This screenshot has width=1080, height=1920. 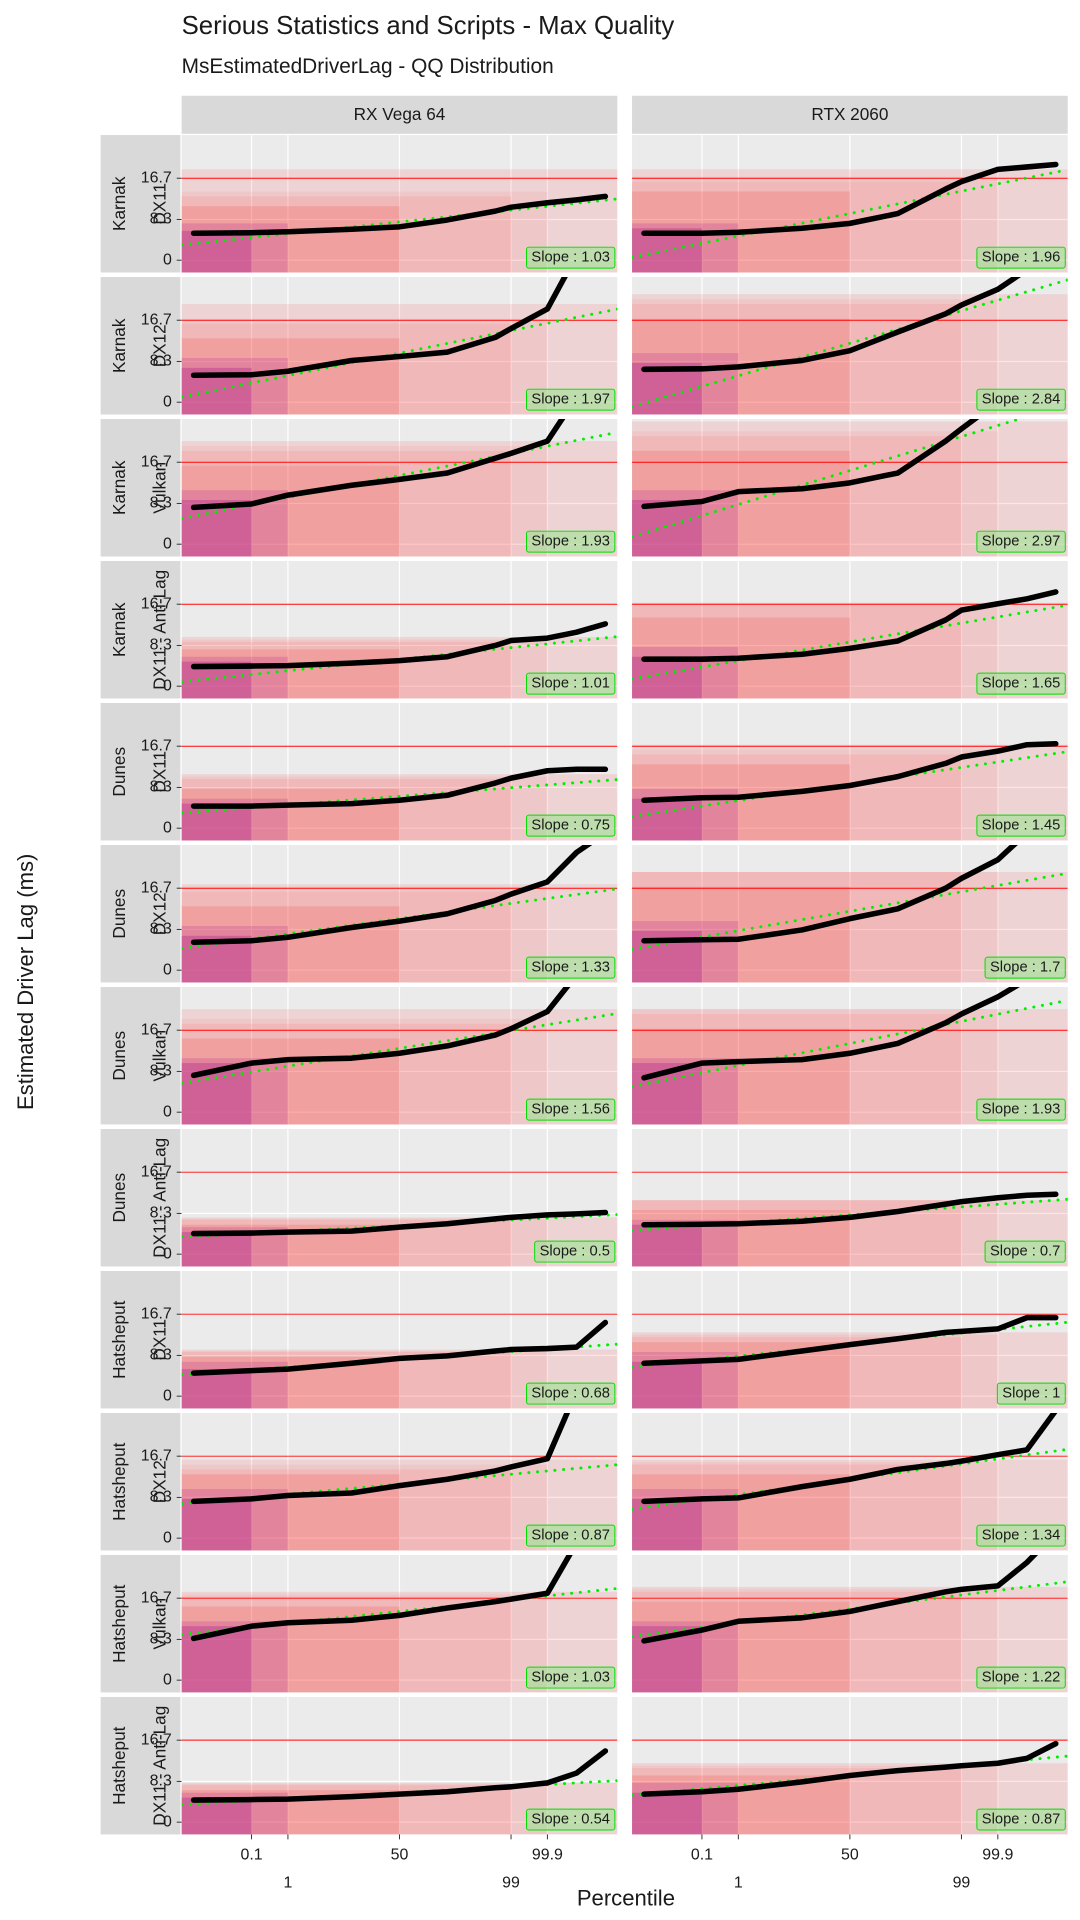 What do you see at coordinates (849, 114) in the screenshot?
I see `column-label: RTX 2060` at bounding box center [849, 114].